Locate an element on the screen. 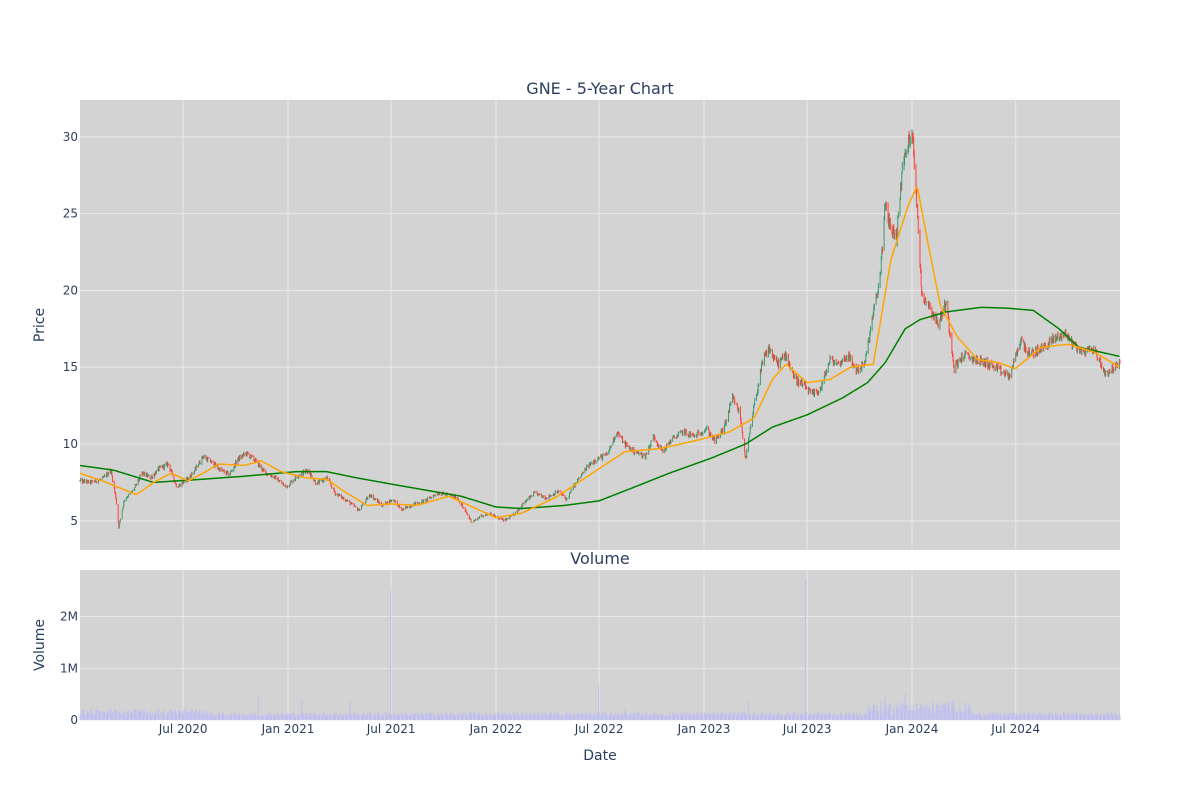  date-axis-title: Date is located at coordinates (599, 756).